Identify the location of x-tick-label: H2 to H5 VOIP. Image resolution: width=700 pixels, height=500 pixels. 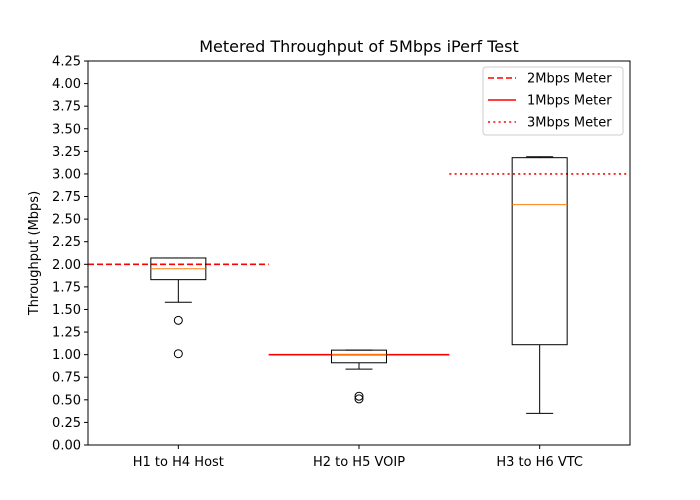
(359, 462).